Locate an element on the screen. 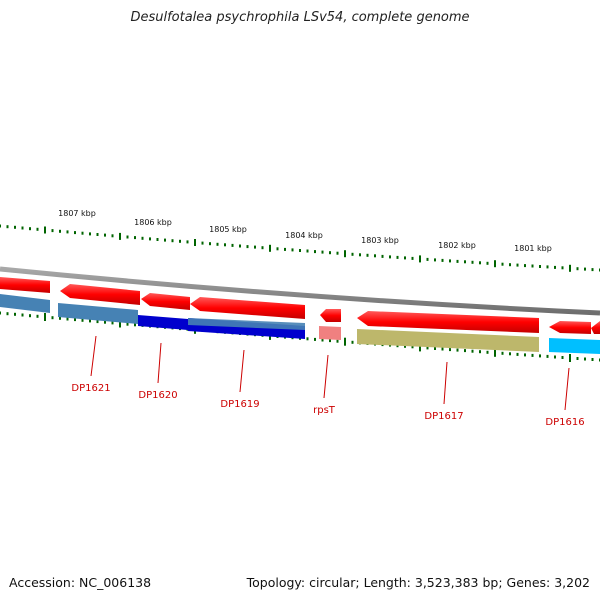 The image size is (600, 600). forward-strand-genes is located at coordinates (300, 305).